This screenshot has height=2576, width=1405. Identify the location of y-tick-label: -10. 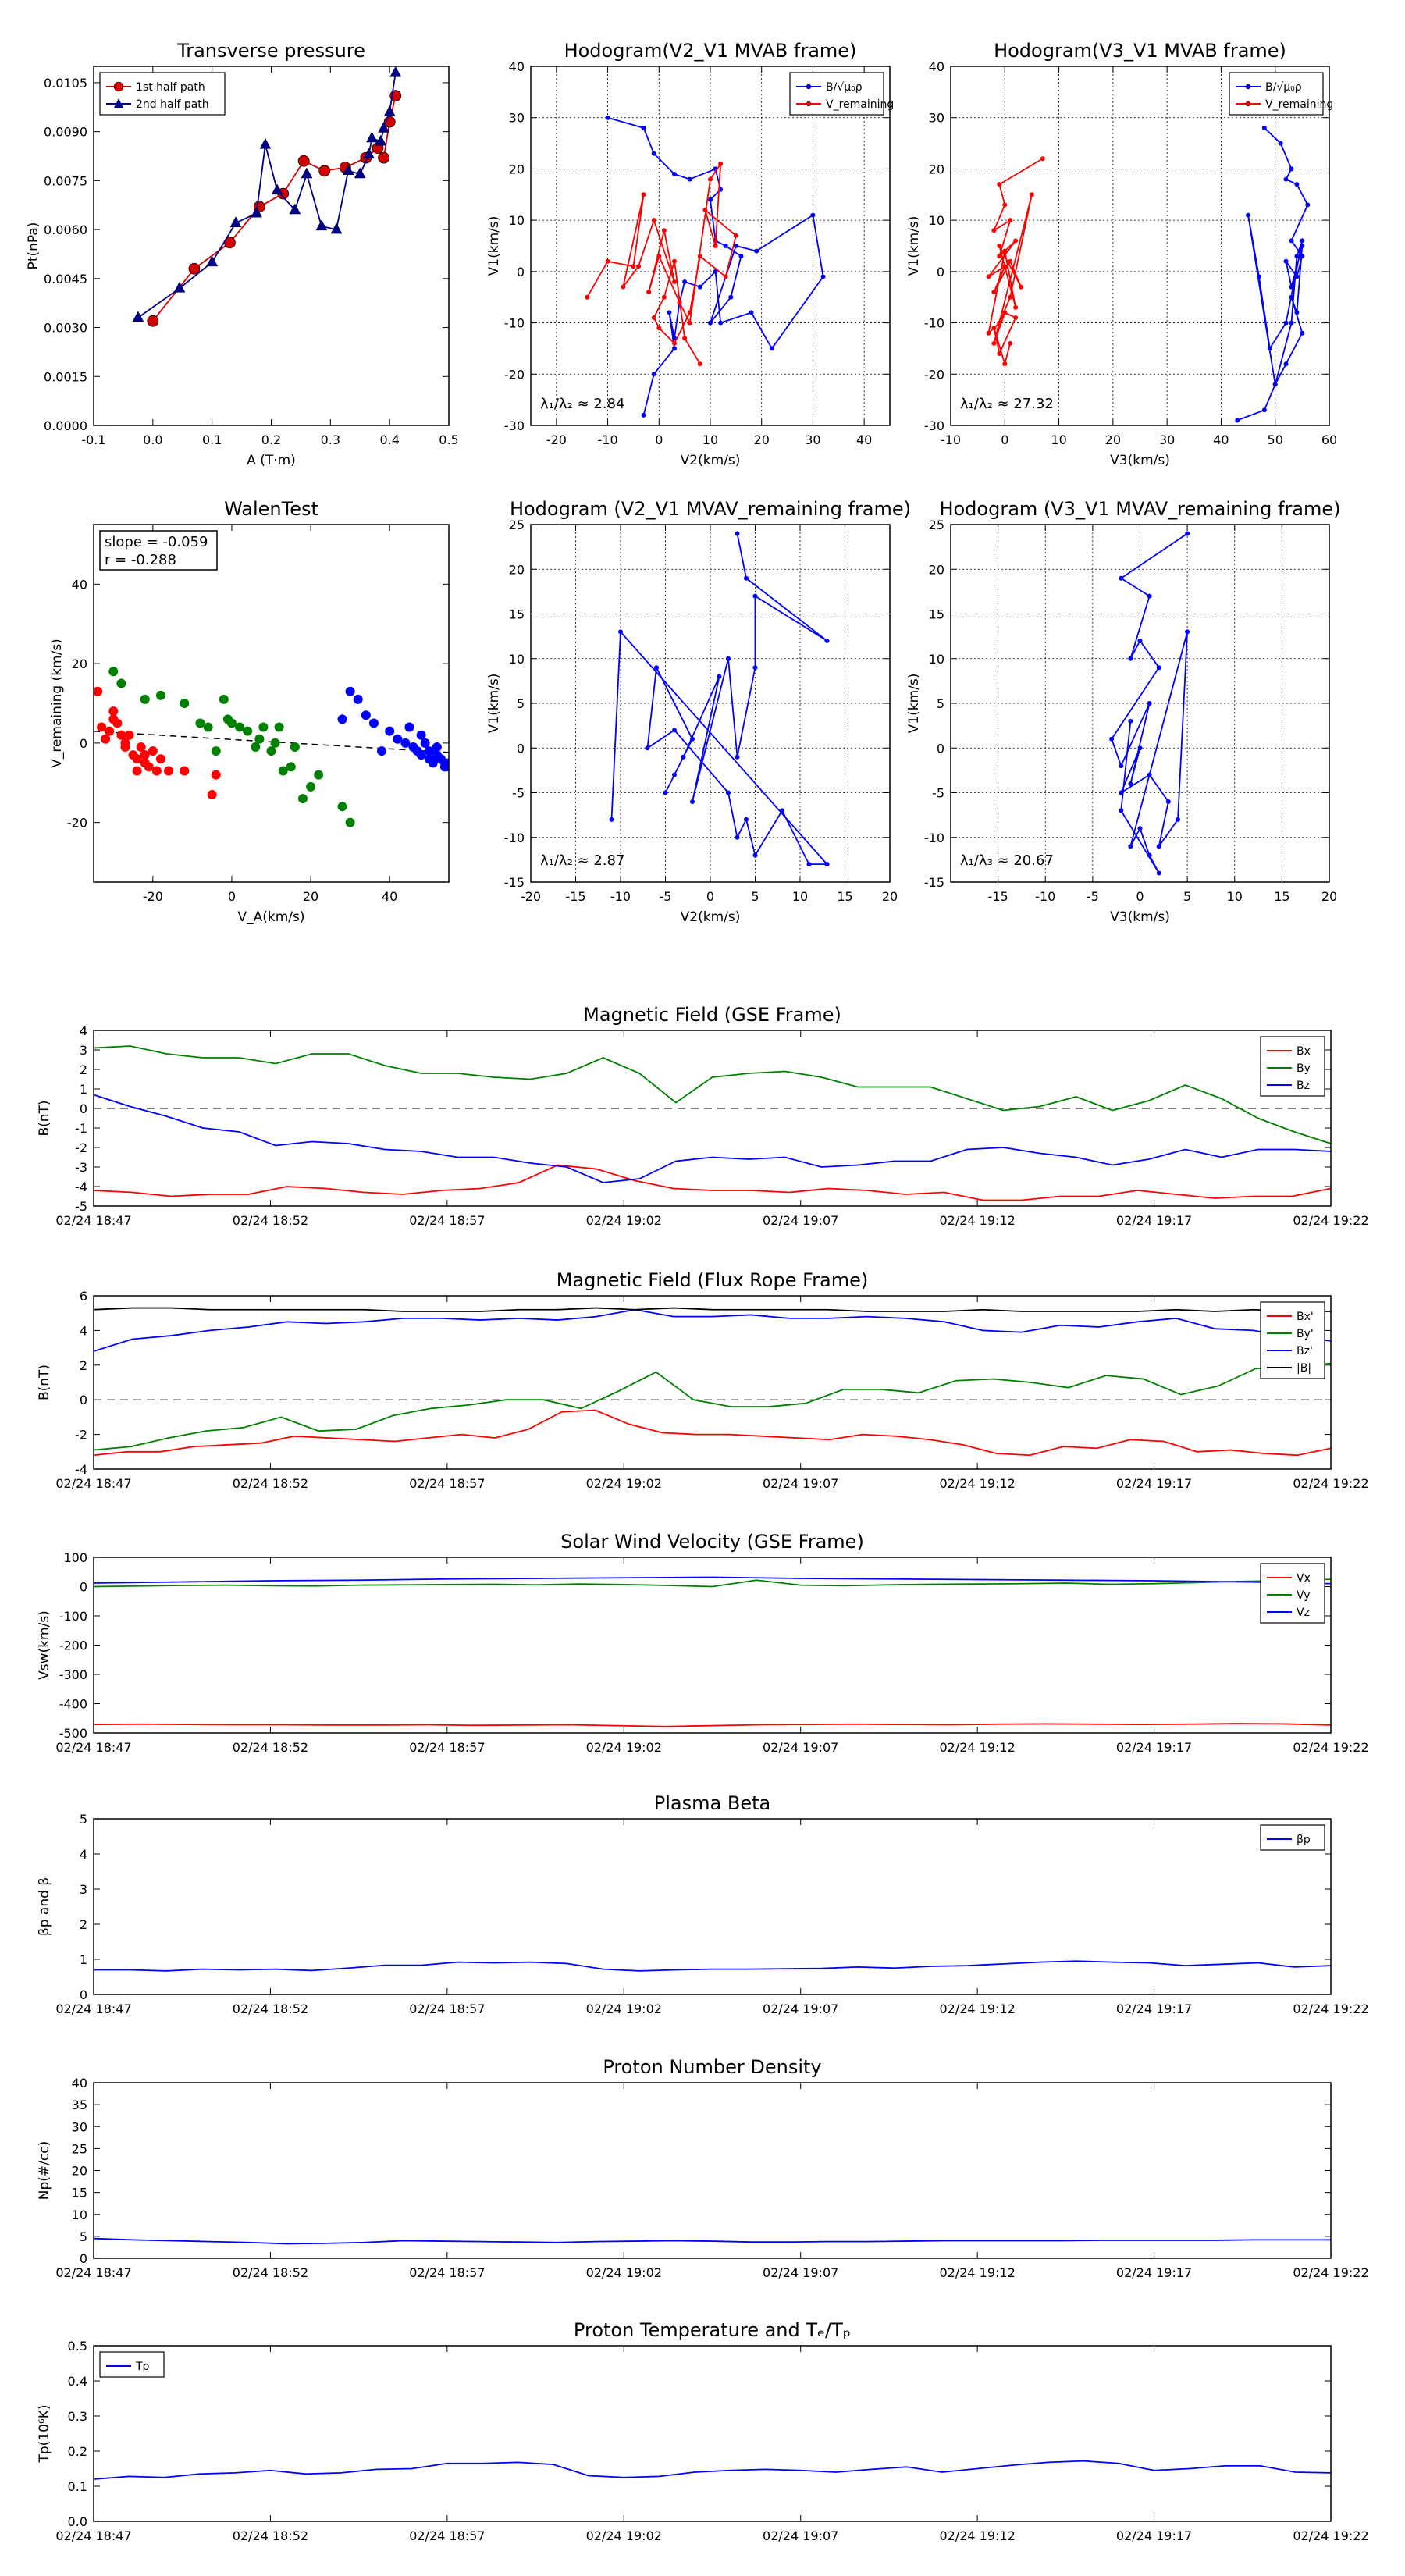
(934, 838).